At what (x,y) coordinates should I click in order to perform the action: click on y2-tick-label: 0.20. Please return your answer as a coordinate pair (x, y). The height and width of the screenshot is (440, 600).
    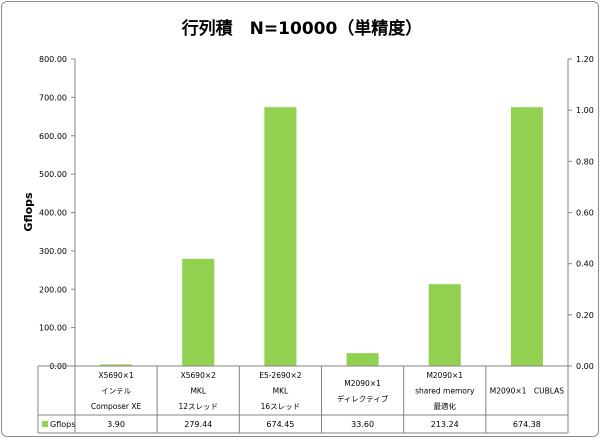
    Looking at the image, I should click on (585, 315).